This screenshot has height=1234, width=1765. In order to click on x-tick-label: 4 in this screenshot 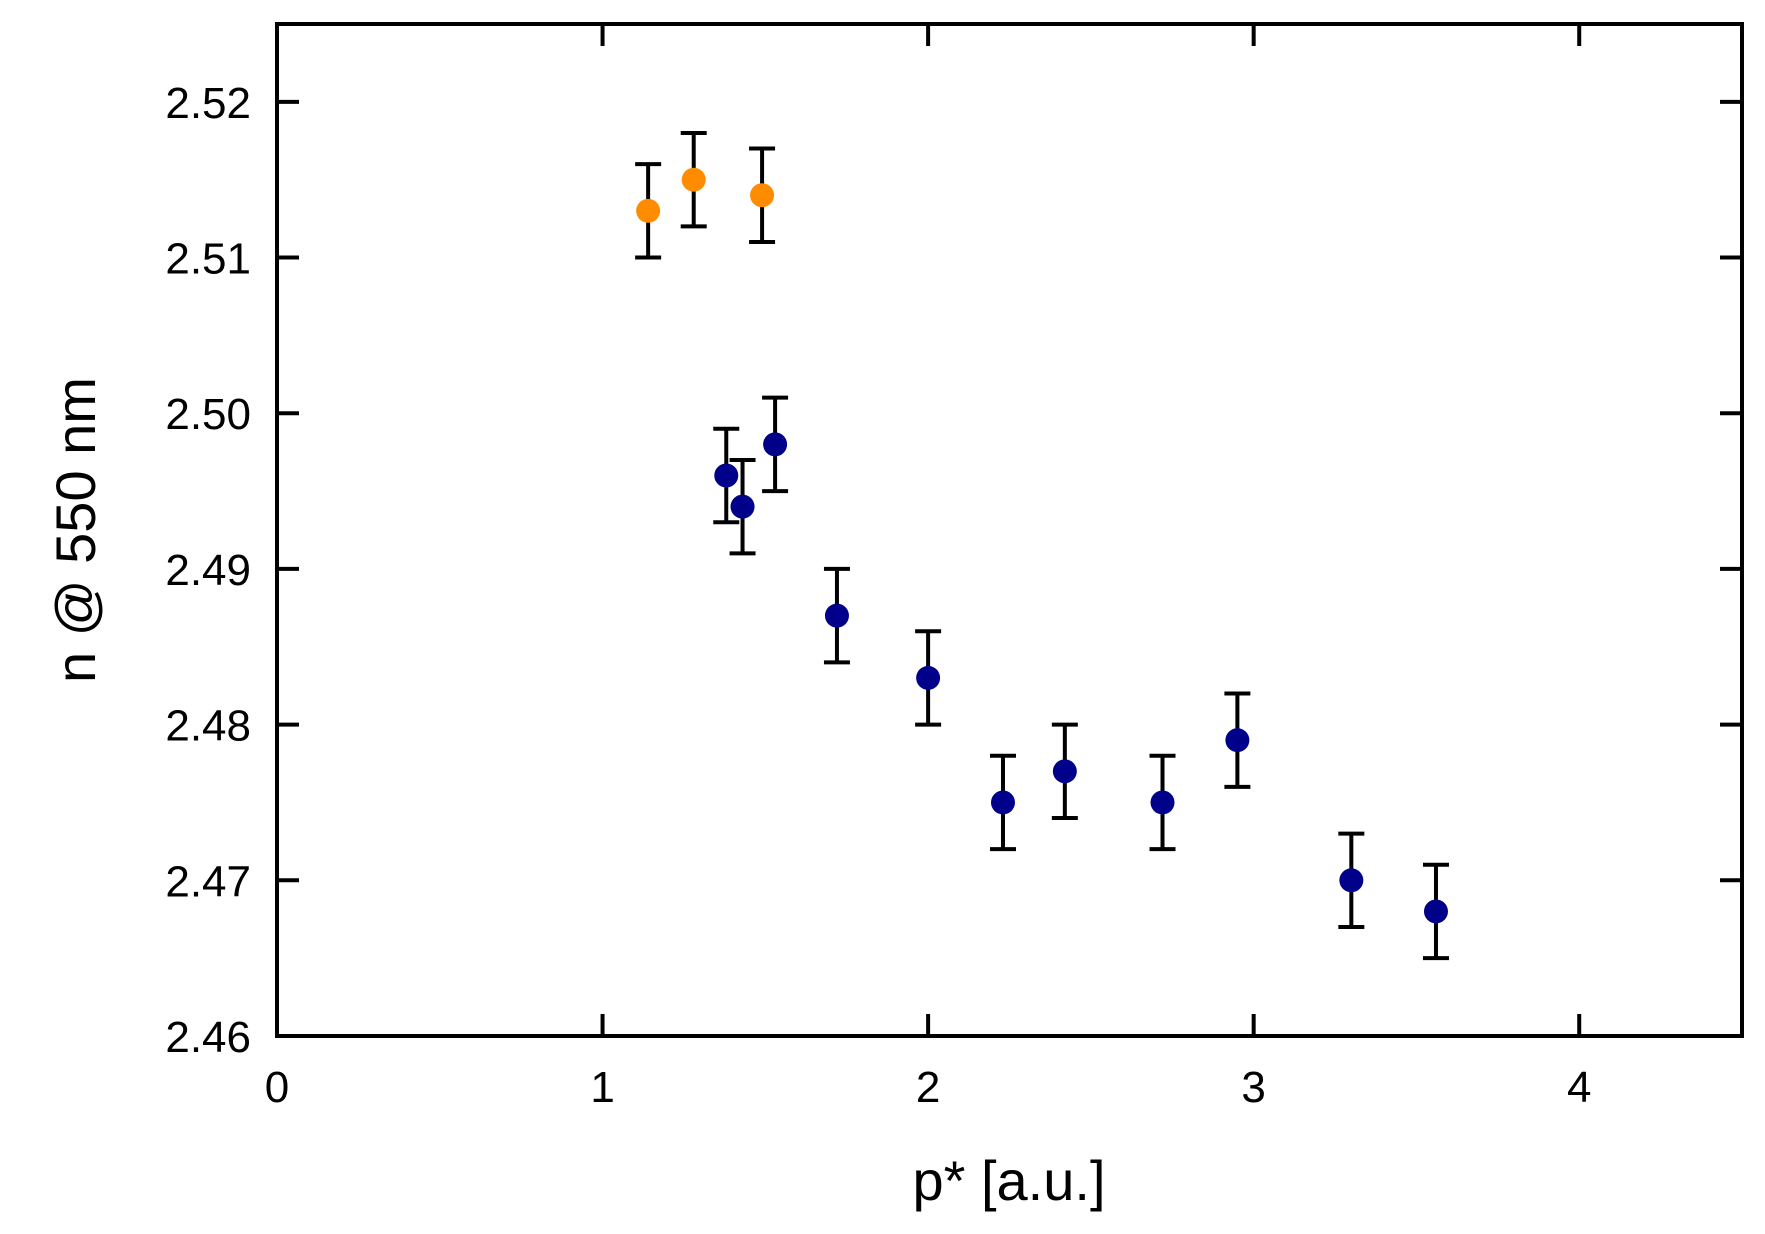, I will do `click(1579, 1087)`.